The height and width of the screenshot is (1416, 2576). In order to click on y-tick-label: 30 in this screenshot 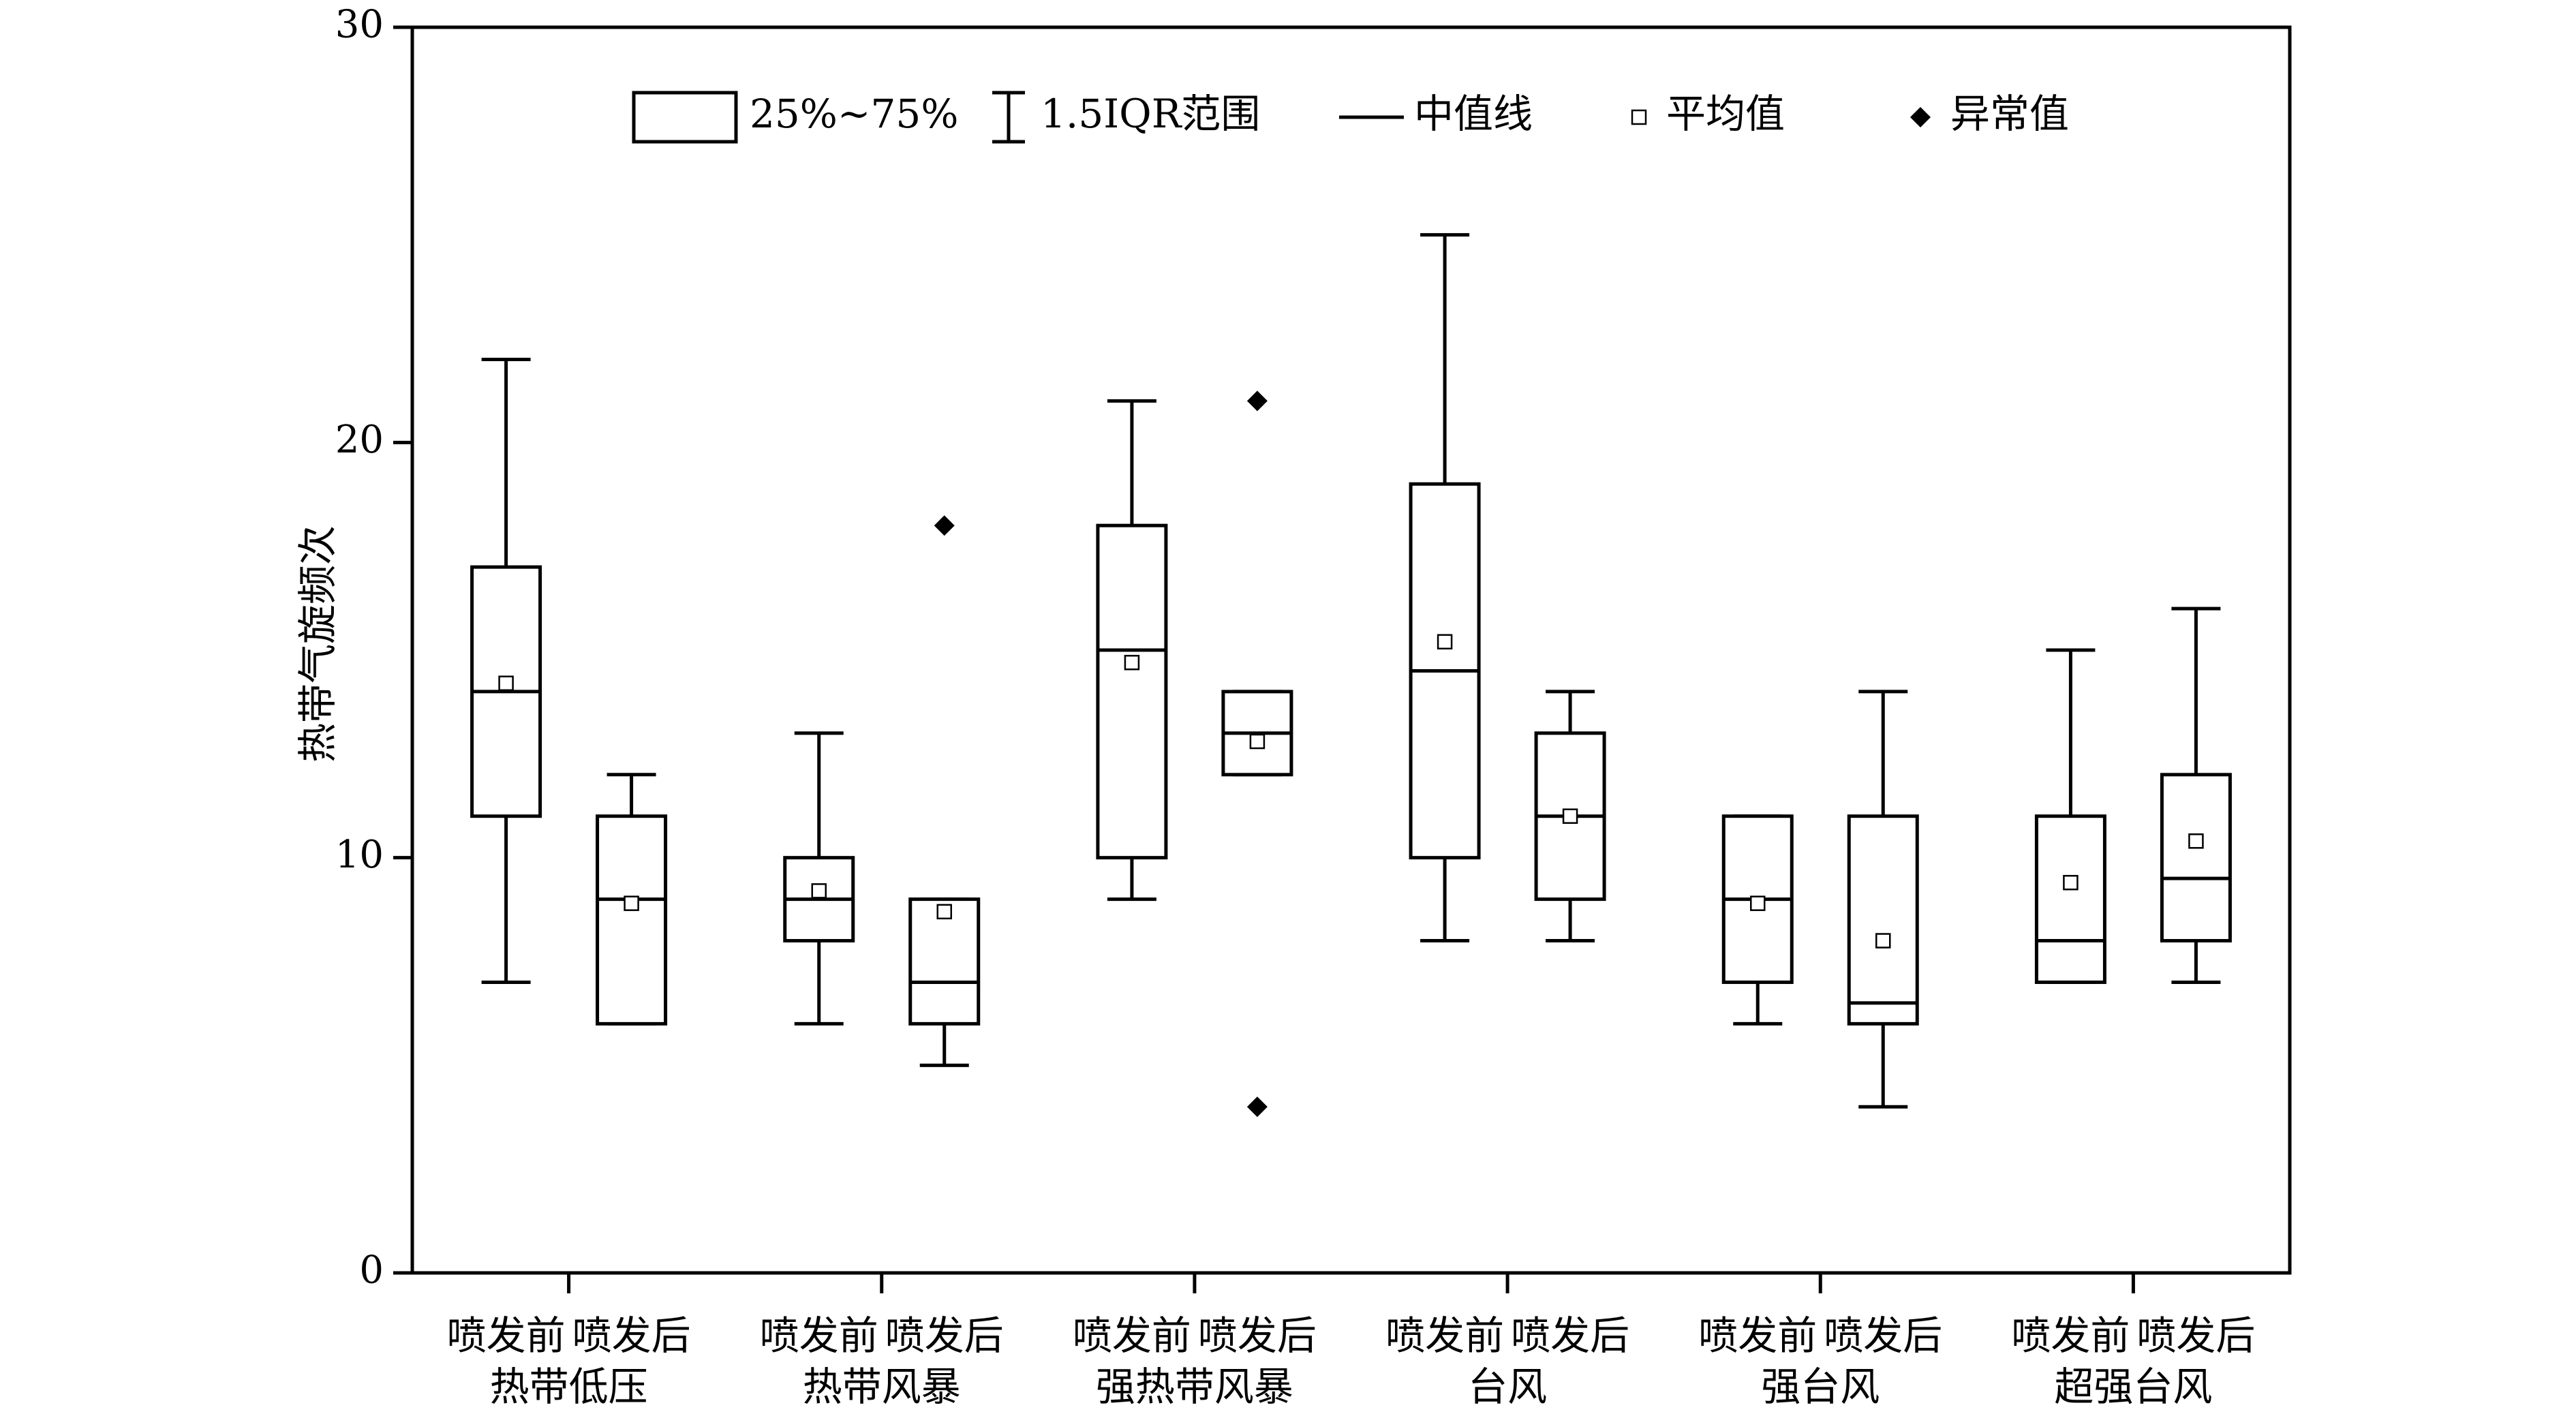, I will do `click(359, 25)`.